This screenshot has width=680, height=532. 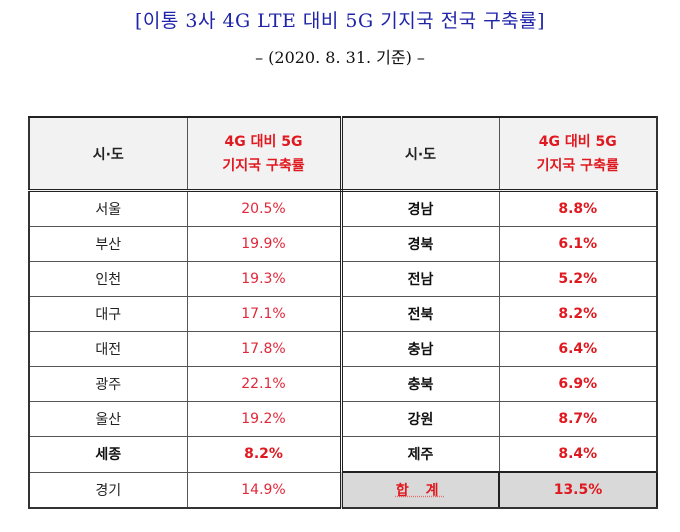 I want to click on region-cell: 전남, so click(x=419, y=279).